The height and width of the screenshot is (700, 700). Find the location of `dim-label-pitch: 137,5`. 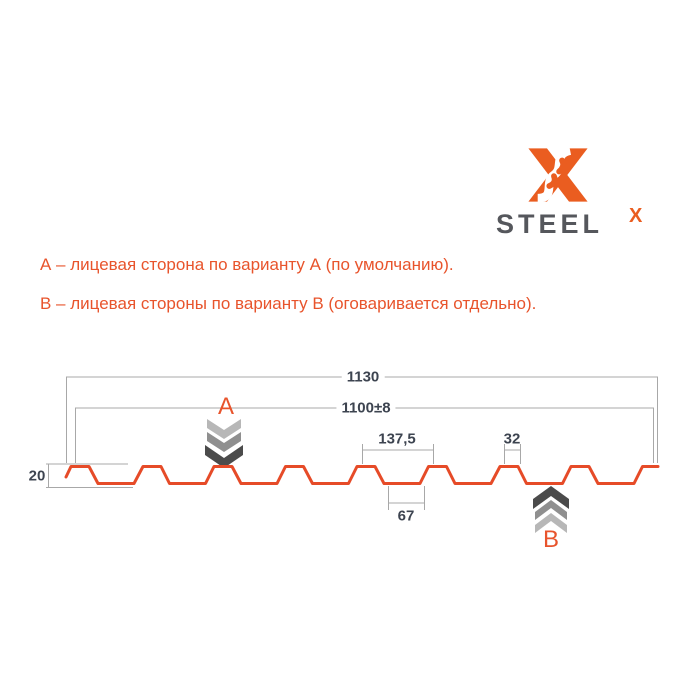

dim-label-pitch: 137,5 is located at coordinates (397, 439).